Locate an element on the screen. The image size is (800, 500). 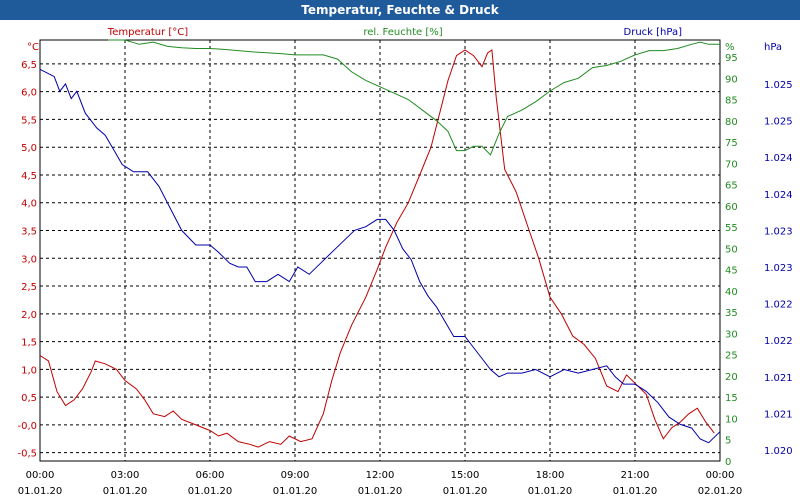
temperature-tick-label: 5,5 is located at coordinates (29, 120).